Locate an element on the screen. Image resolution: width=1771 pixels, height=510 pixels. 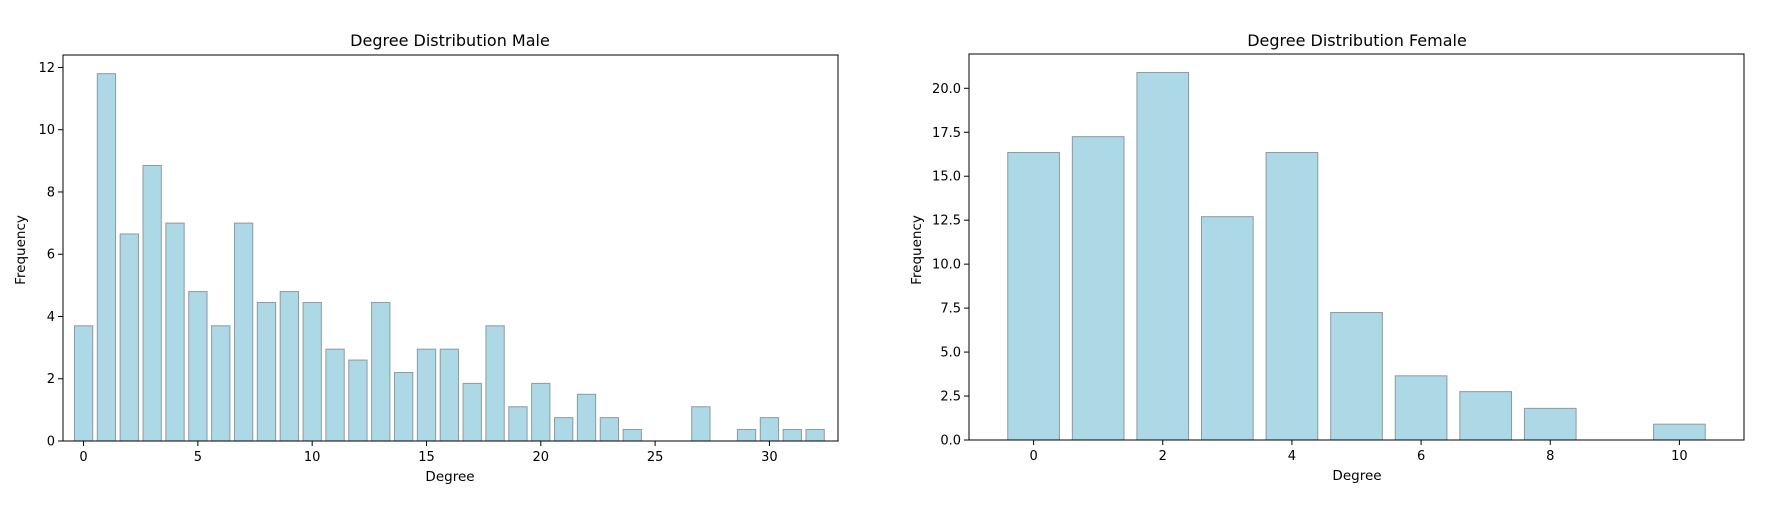
x-tick-label: 25 is located at coordinates (655, 457).